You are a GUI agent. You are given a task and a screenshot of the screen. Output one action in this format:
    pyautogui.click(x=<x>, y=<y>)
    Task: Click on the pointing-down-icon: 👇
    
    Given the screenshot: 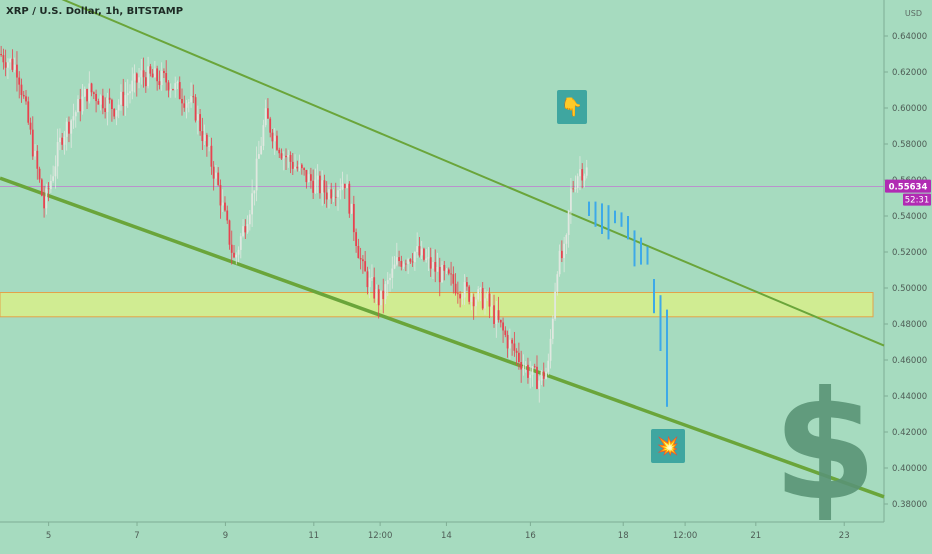 What is the action you would take?
    pyautogui.click(x=572, y=107)
    